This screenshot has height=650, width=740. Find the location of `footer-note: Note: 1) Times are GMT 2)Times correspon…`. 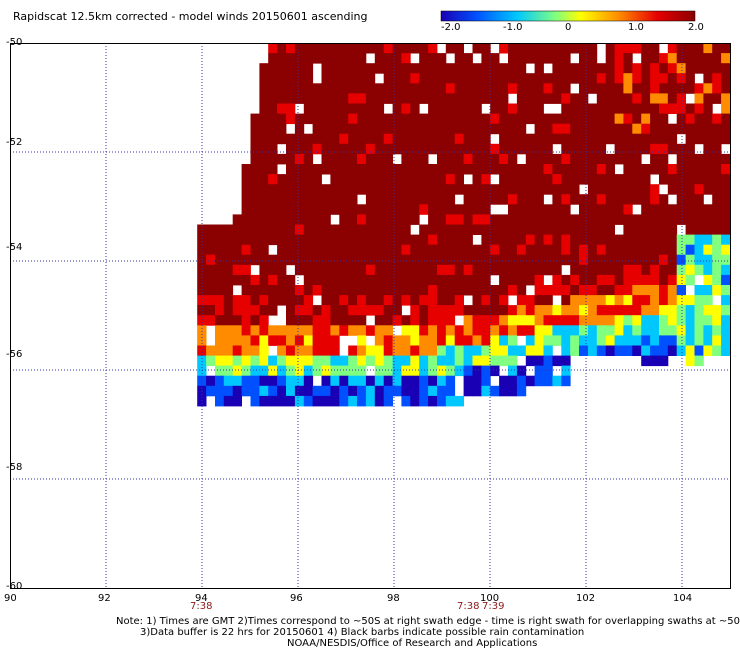

footer-note: Note: 1) Times are GMT 2)Times correspon… is located at coordinates (428, 621).